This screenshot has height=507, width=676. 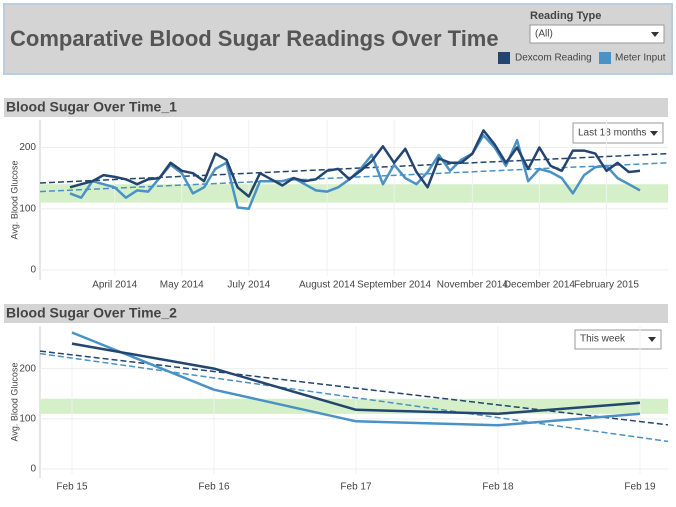 What do you see at coordinates (544, 34) in the screenshot?
I see `filter-value: (All)` at bounding box center [544, 34].